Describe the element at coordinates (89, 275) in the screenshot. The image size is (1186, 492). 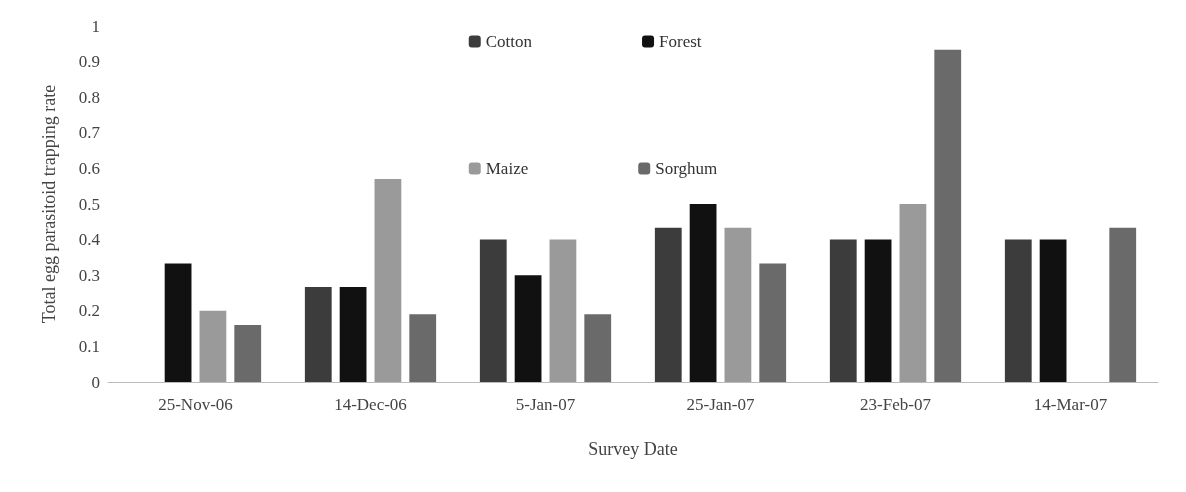
I see `y-tick-label: 0.3` at that location.